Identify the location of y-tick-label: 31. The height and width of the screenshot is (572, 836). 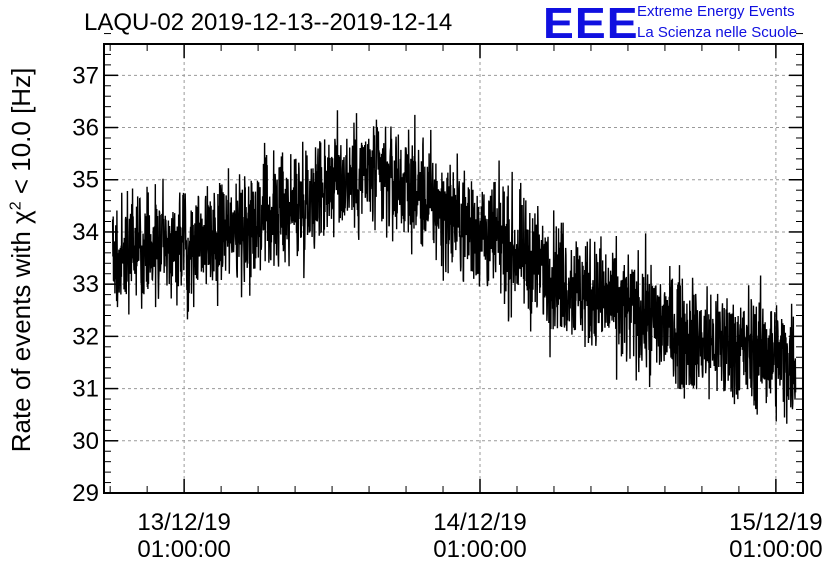
(85, 389).